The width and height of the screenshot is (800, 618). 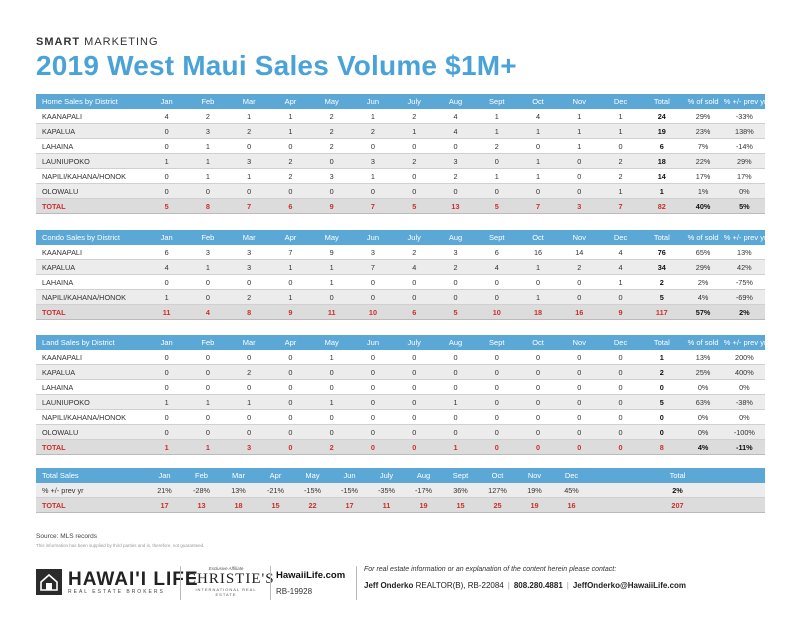 I want to click on table-cell: 6, so click(x=497, y=252).